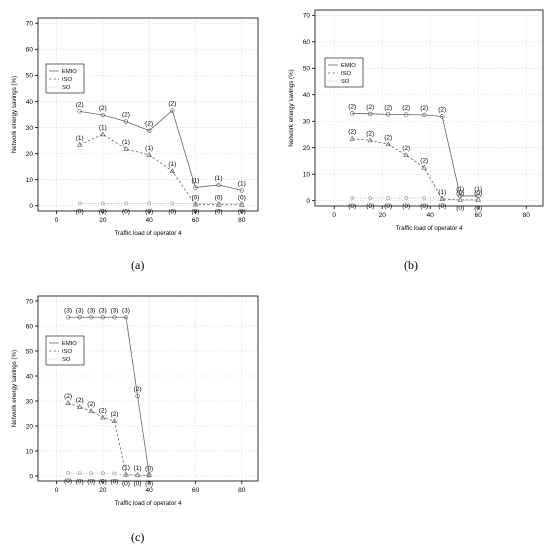 Image resolution: width=550 pixels, height=547 pixels. What do you see at coordinates (415, 169) in the screenshot?
I see `series-line-iso` at bounding box center [415, 169].